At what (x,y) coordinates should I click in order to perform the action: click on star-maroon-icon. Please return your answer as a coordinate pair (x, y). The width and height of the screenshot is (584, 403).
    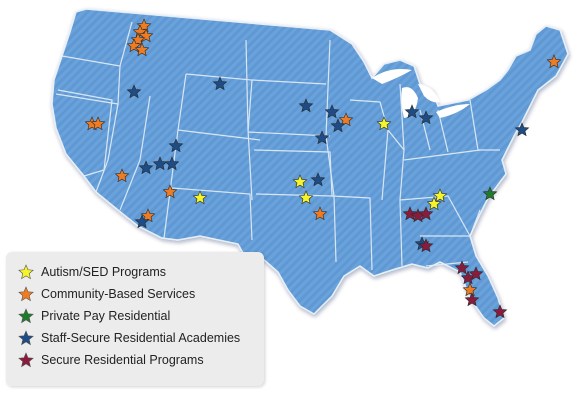
    Looking at the image, I should click on (26, 360).